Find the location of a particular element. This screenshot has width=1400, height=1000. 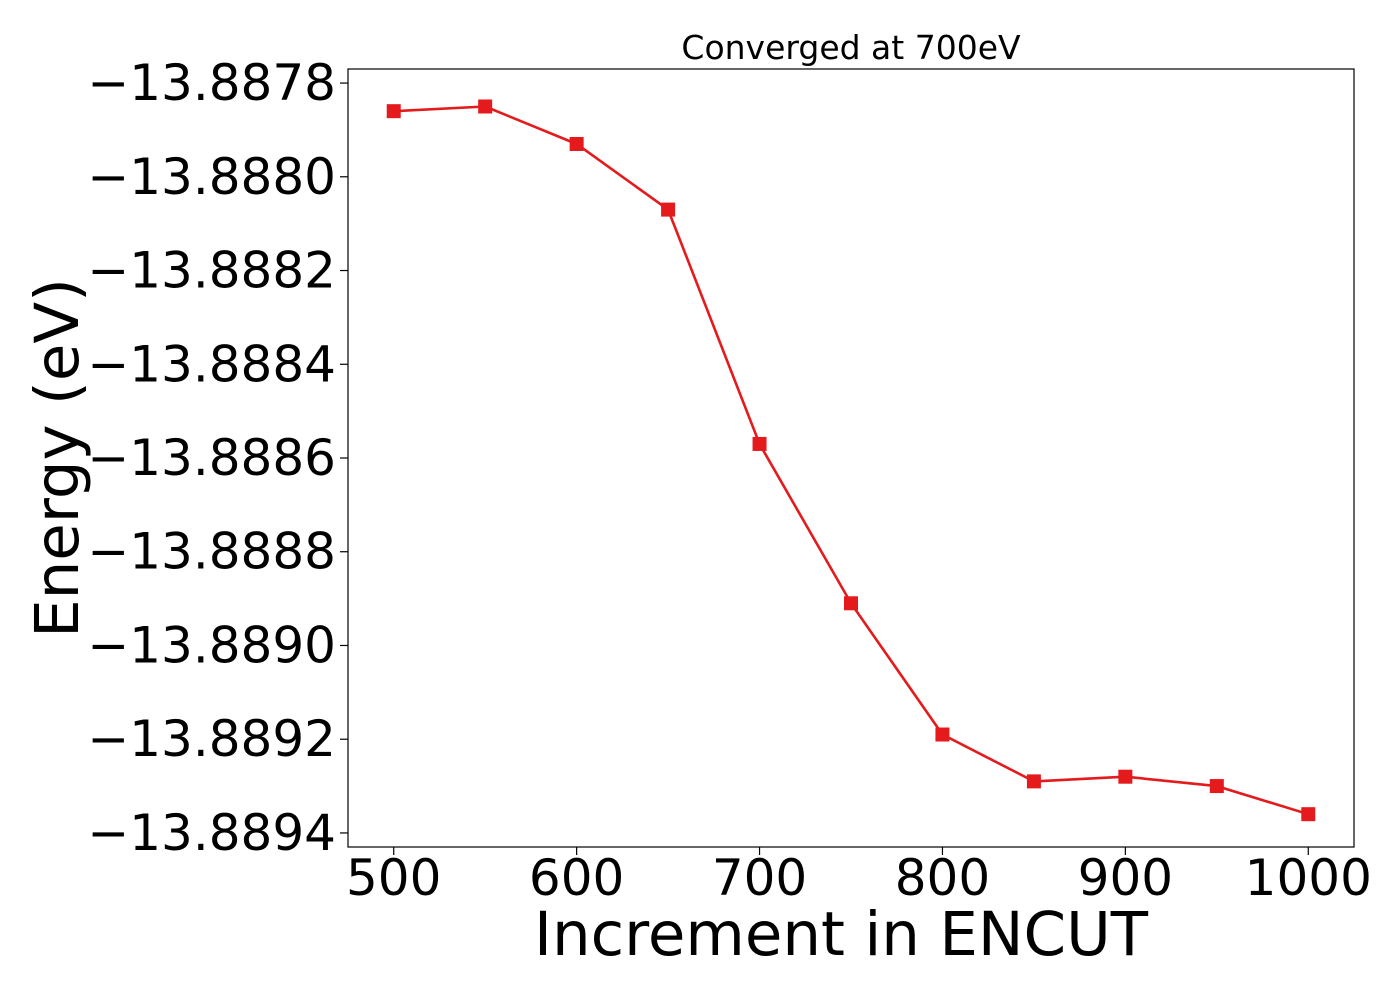

y-tick-label: −13.8888 is located at coordinates (211, 552).